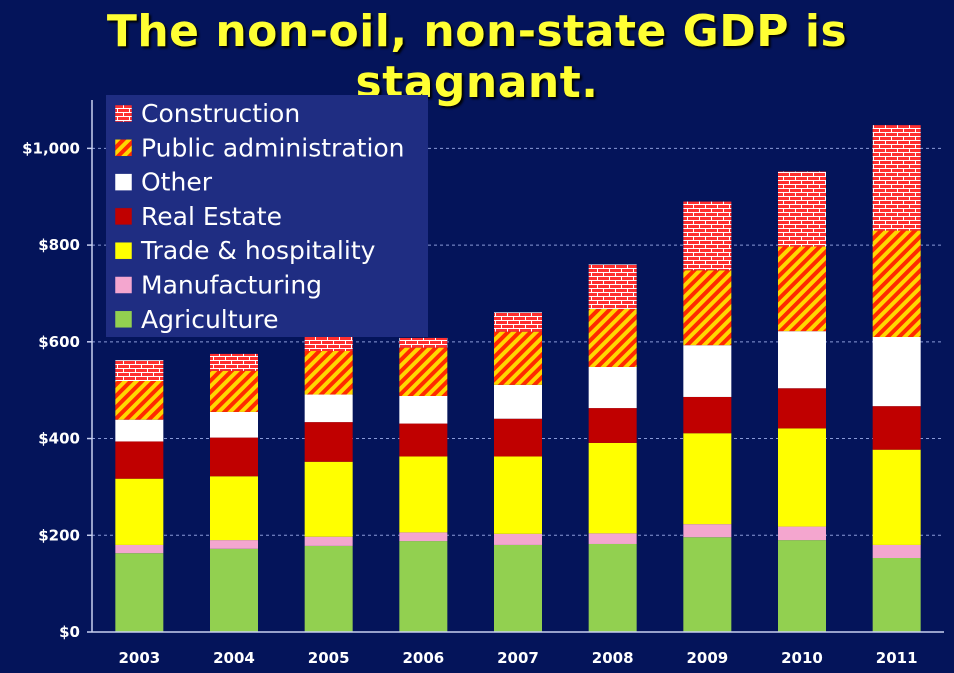 Image resolution: width=954 pixels, height=673 pixels. I want to click on y-tick-label: $1,000, so click(51, 148).